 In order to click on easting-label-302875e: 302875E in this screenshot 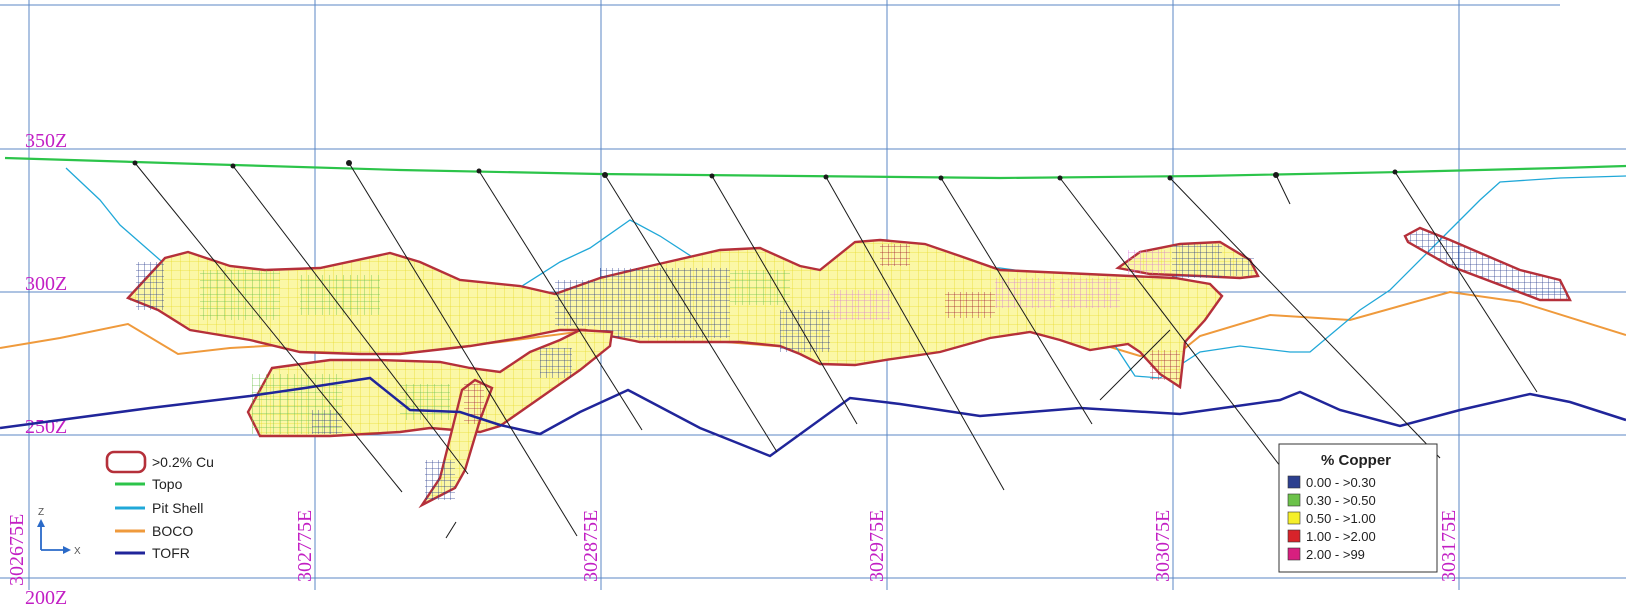, I will do `click(591, 546)`.